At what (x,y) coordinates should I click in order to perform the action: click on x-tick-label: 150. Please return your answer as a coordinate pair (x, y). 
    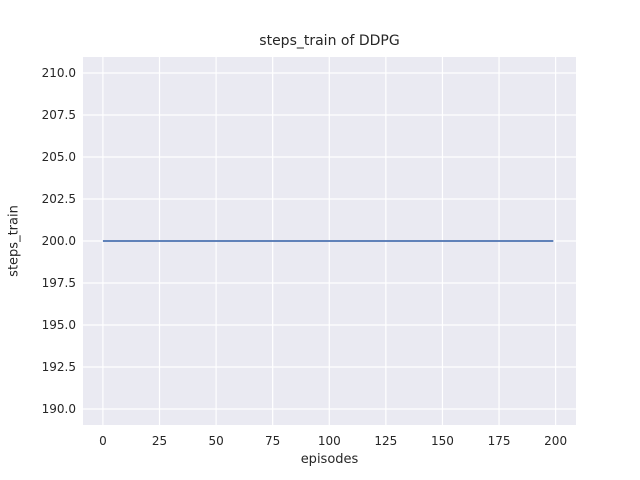
    Looking at the image, I should click on (442, 441).